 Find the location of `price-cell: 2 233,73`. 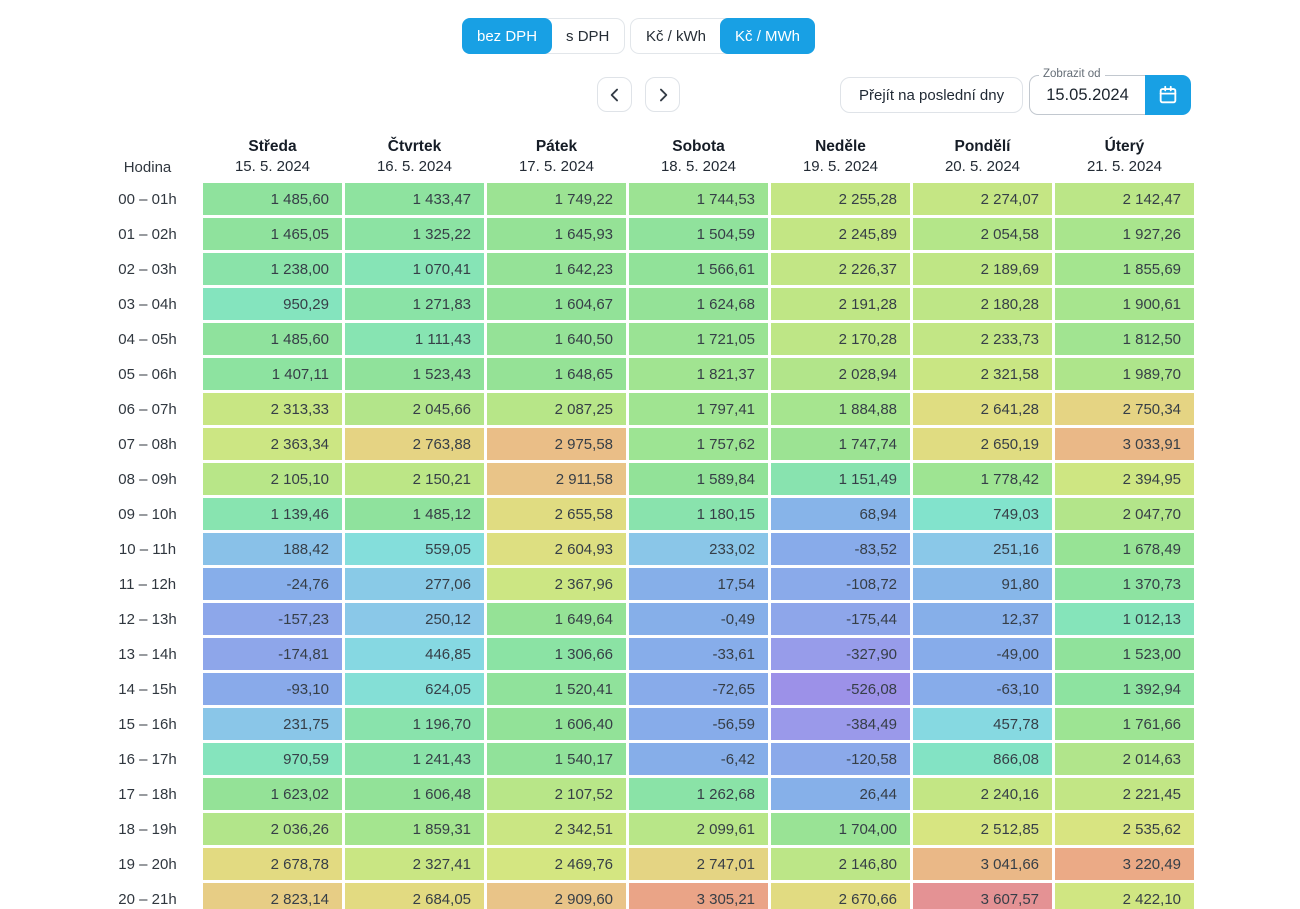

price-cell: 2 233,73 is located at coordinates (982, 339).